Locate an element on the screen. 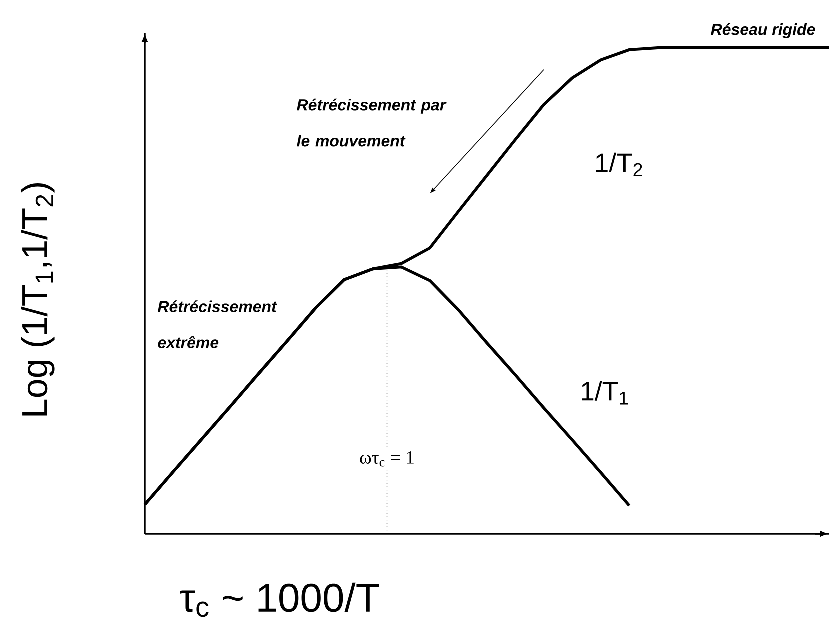 This screenshot has height=628, width=839. y-axis-title: Log (1/T$_{1}$,1/T$_{2}$) is located at coordinates (38, 300).